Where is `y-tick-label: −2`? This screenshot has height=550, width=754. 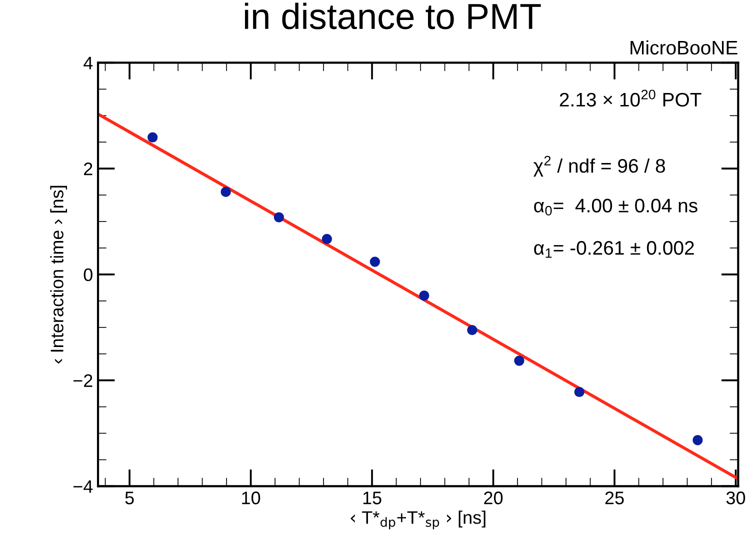
y-tick-label: −2 is located at coordinates (82, 380).